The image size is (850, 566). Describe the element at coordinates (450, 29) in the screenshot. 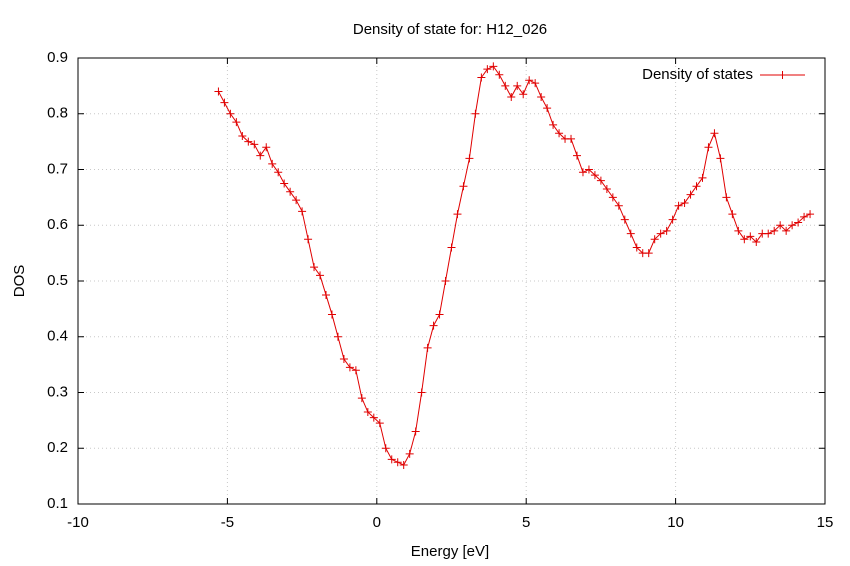

I see `chart-title: Density of state for: H12_026` at that location.